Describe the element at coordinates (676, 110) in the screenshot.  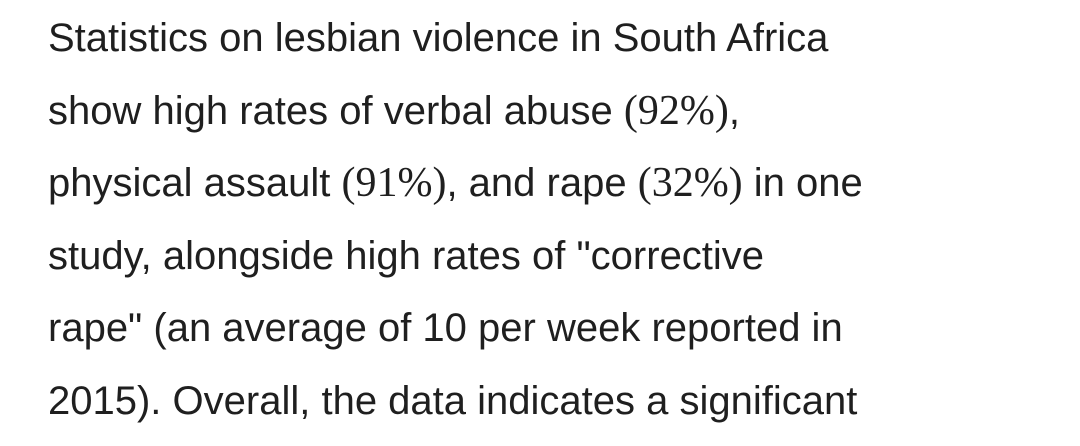
I see `math-segment: (92%)` at that location.